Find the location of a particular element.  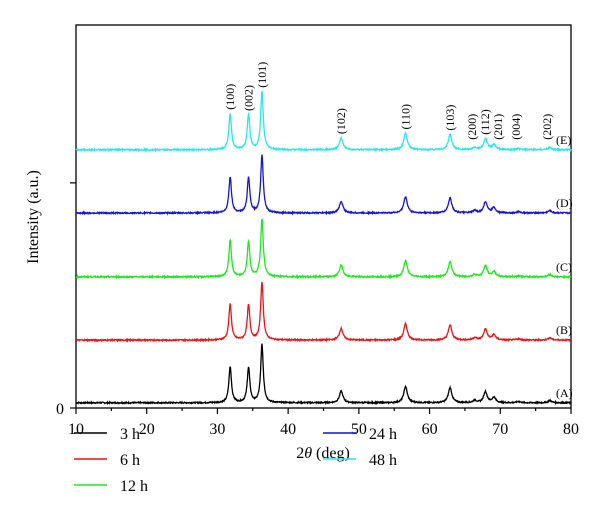

series-tag: (A) is located at coordinates (564, 393).